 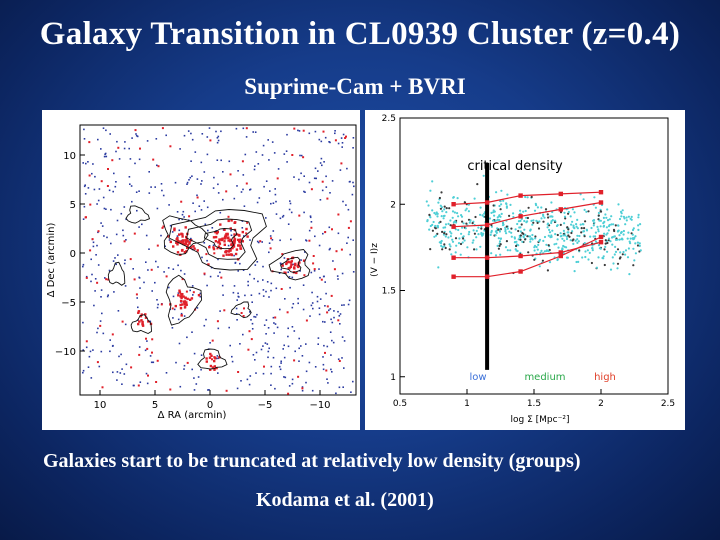 I want to click on density-region-label: medium, so click(x=544, y=377).